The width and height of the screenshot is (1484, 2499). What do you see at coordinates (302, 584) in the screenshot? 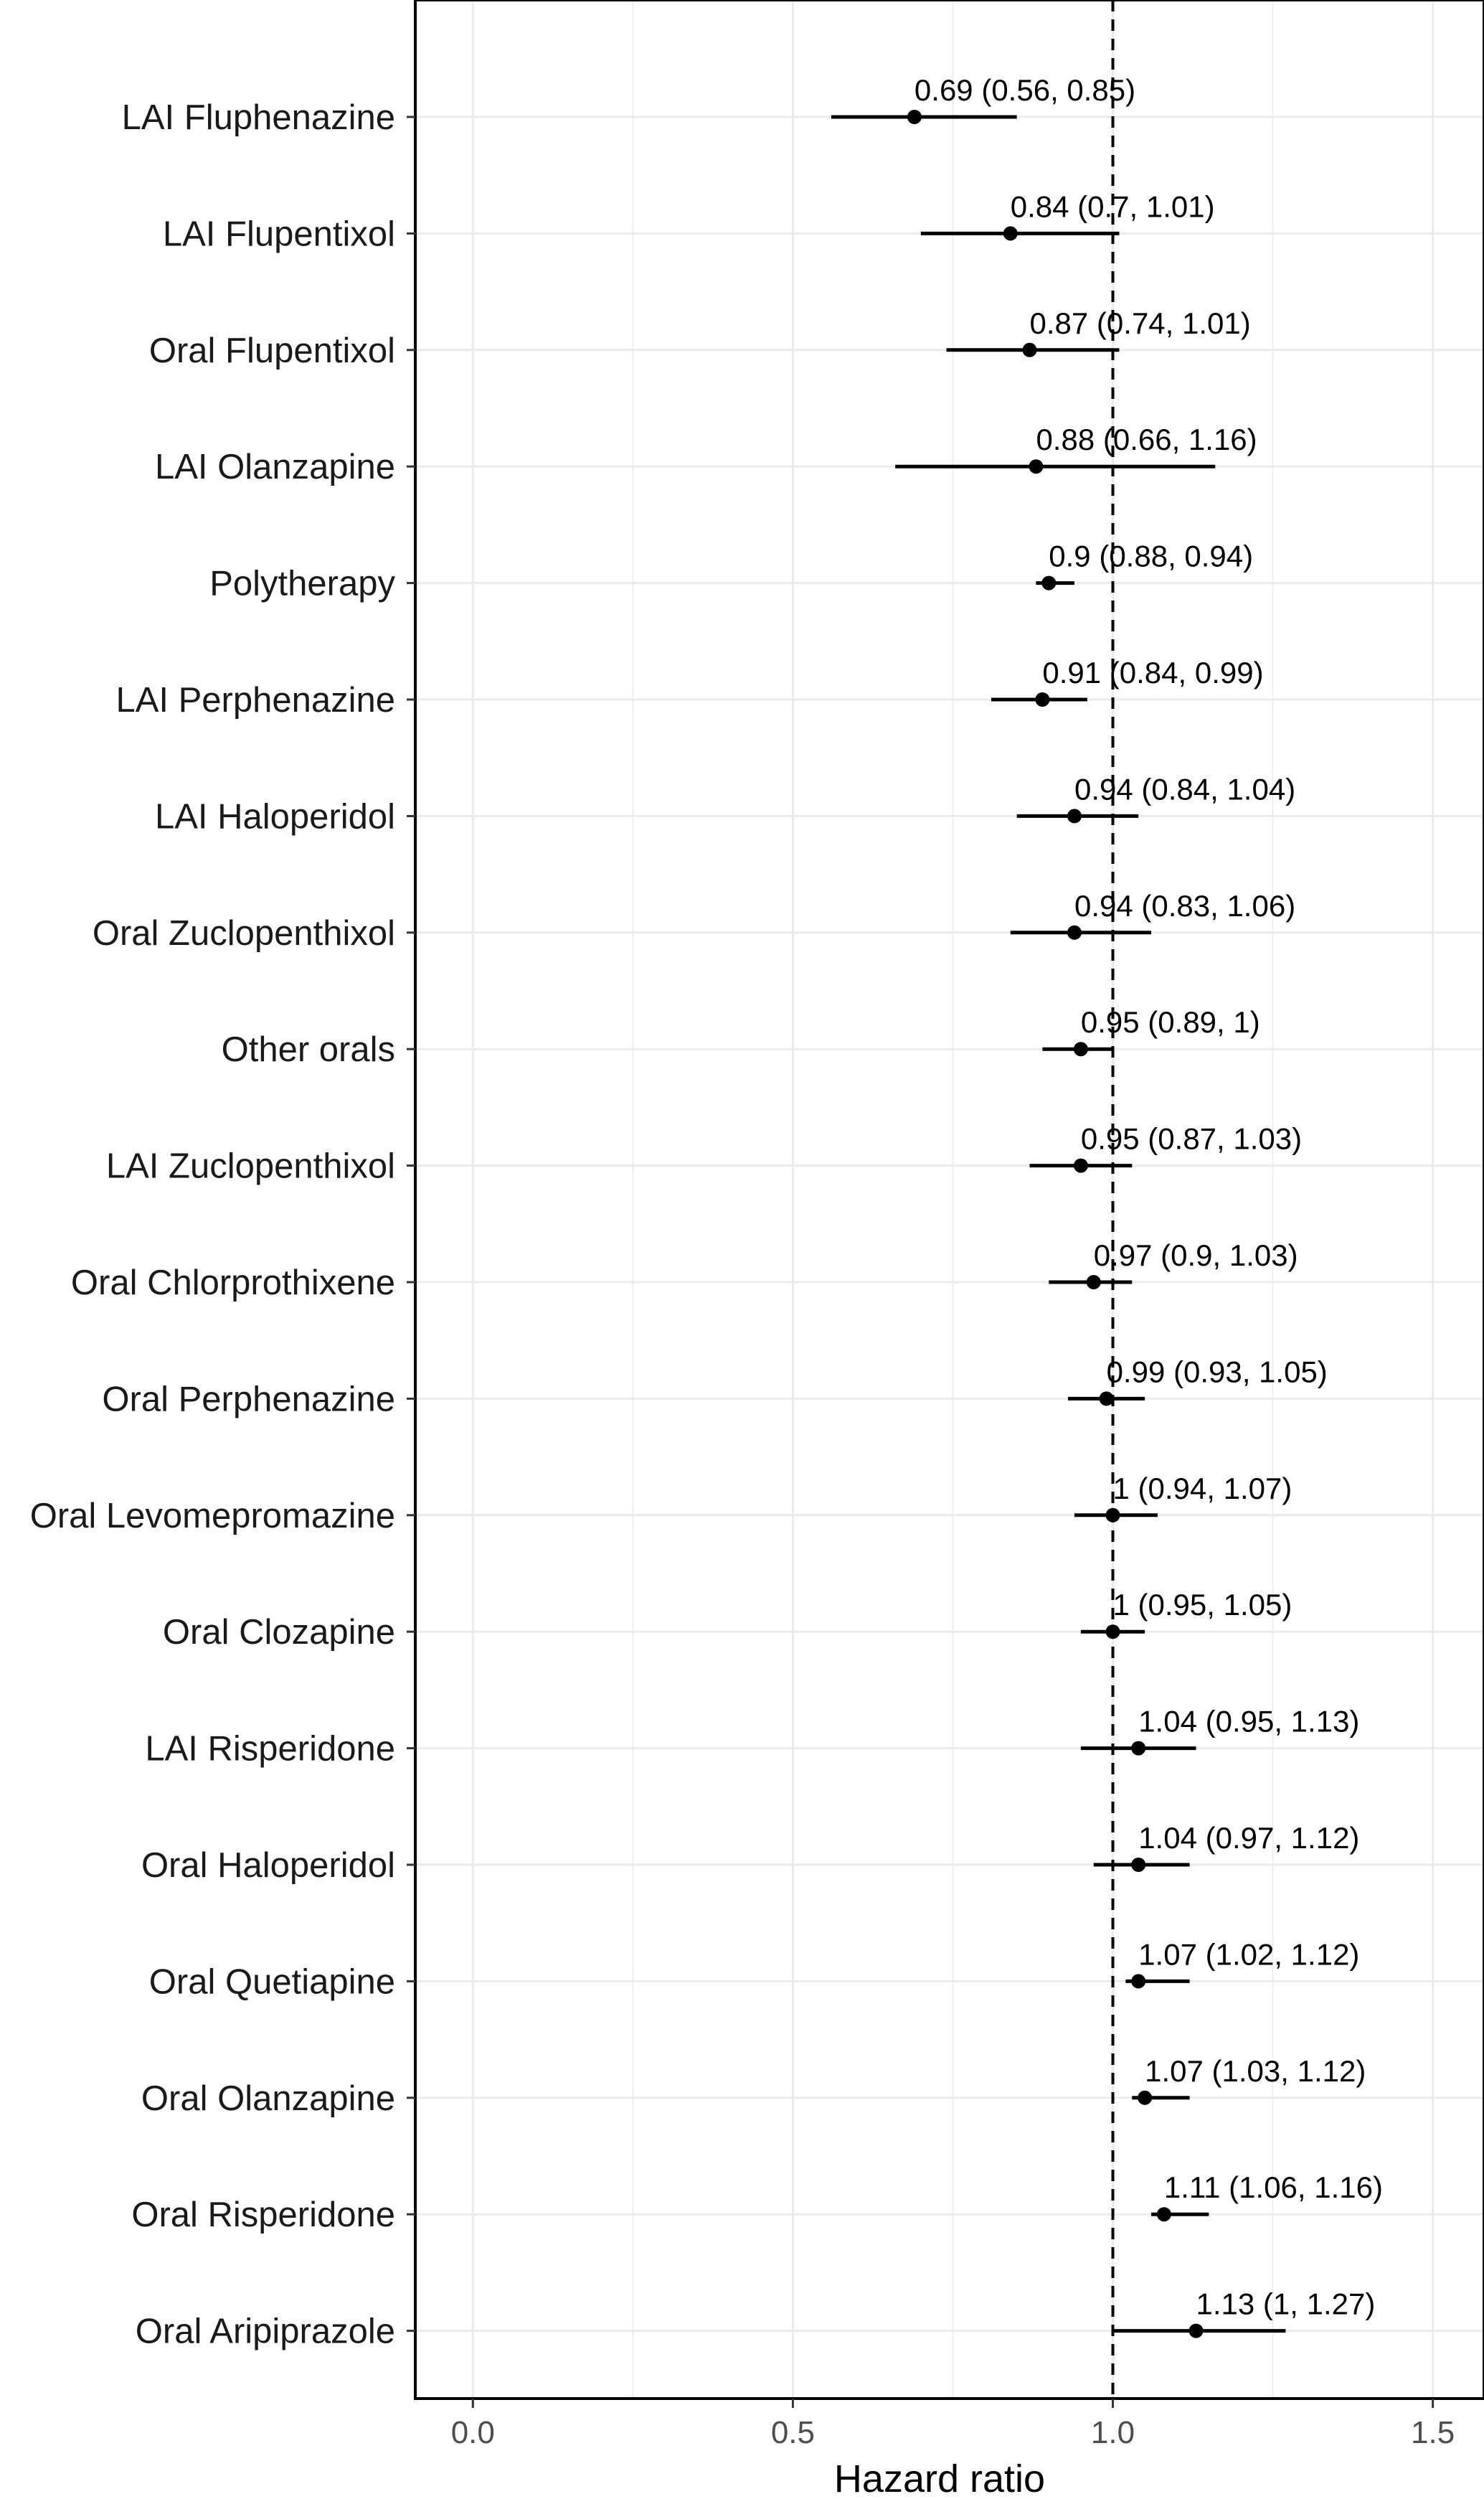
I see `category-label: Polytherapy` at bounding box center [302, 584].